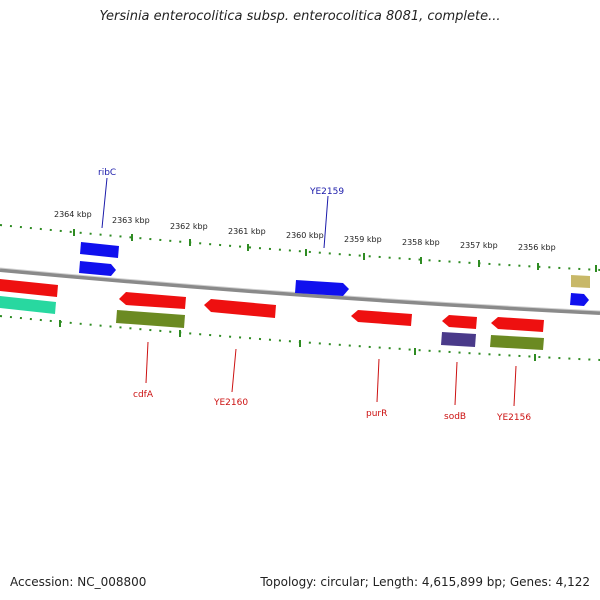 Image resolution: width=600 pixels, height=600 pixels. Describe the element at coordinates (28, 305) in the screenshot. I see `gene-feature-left-teal` at that location.